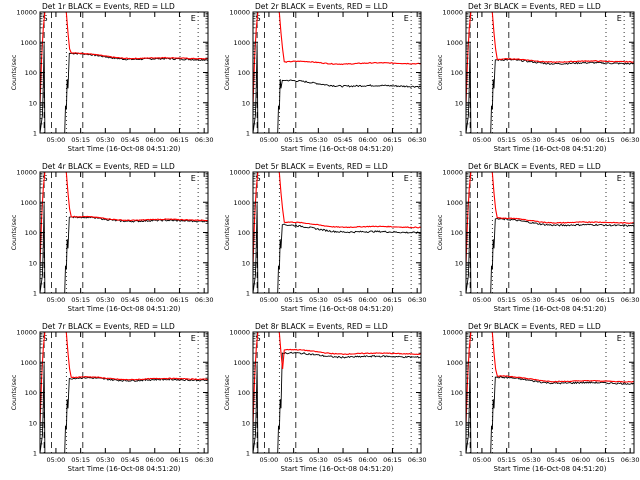 This screenshot has width=640, height=480. Describe the element at coordinates (108, 166) in the screenshot. I see `panel-title: Det 4r BLACK = Events, RED = LLD` at that location.